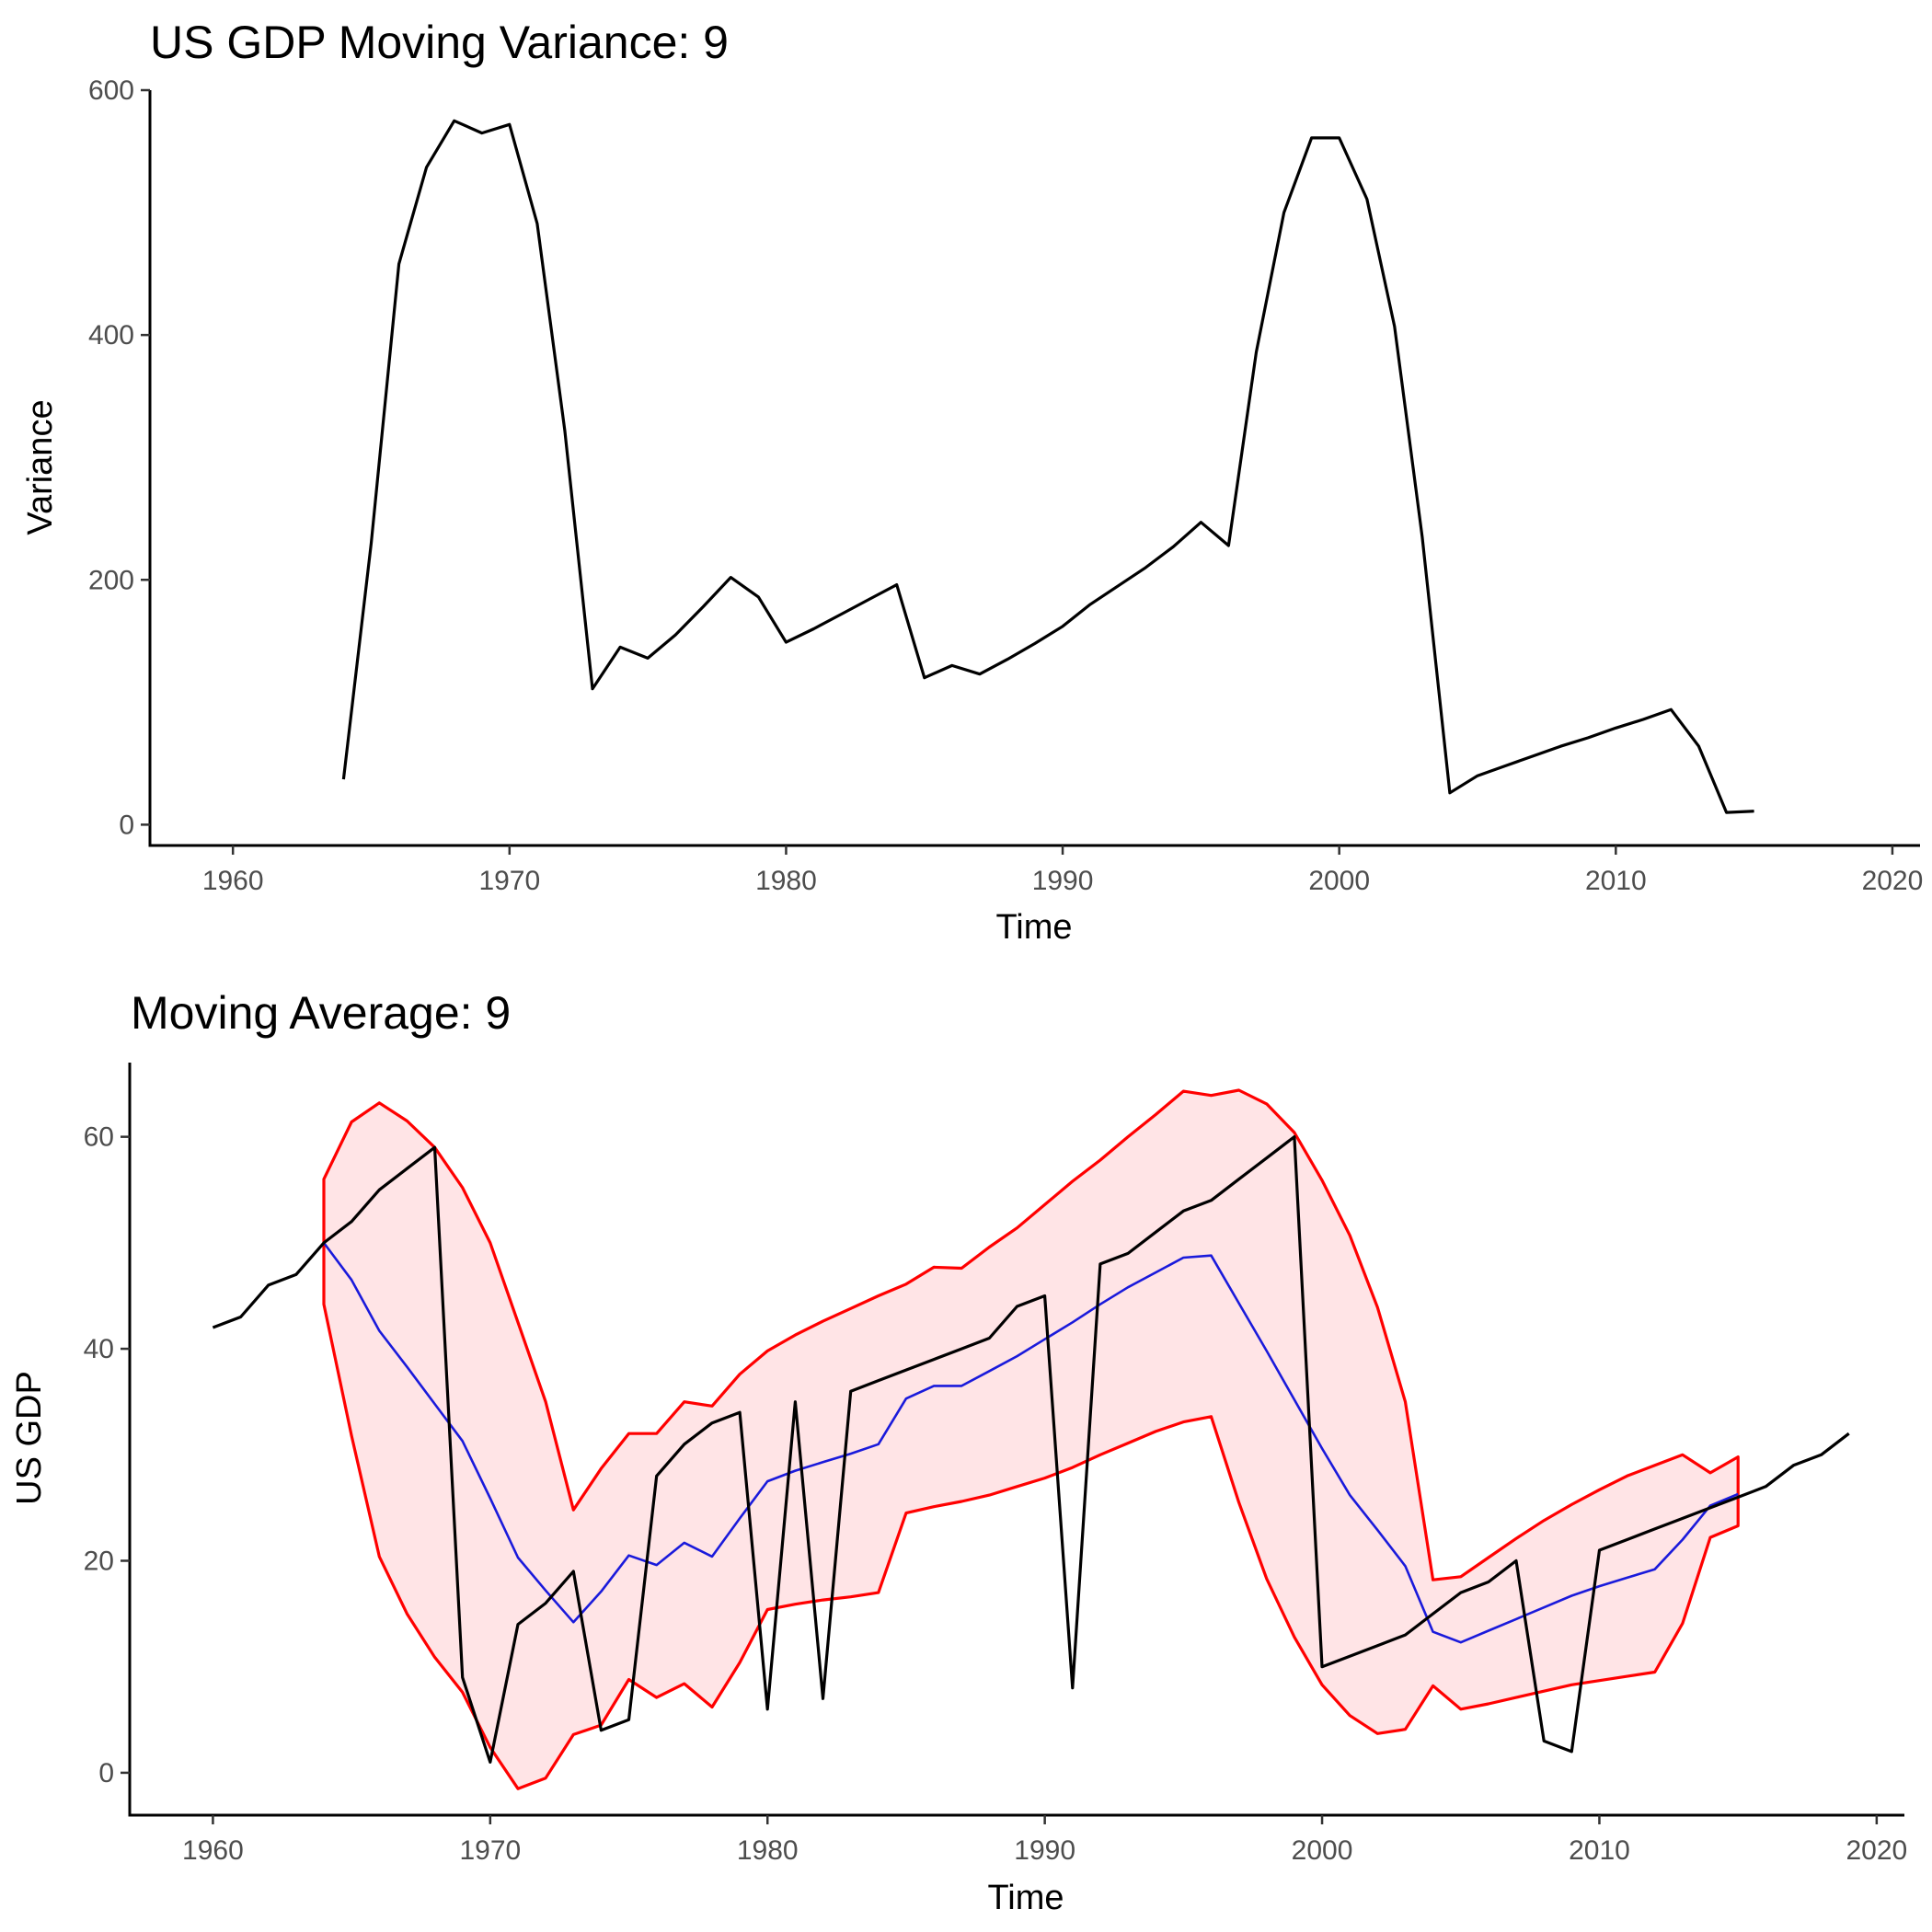  I want to click on moving-average-y-tick-label: 0, so click(106, 1773).